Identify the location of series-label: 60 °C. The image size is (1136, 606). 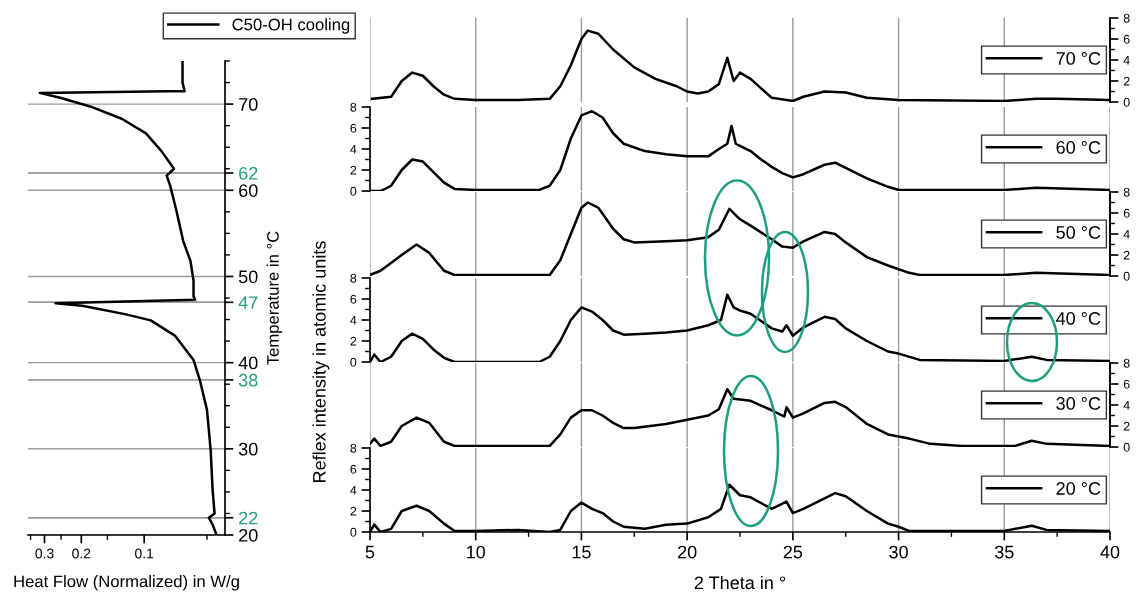
(1078, 147).